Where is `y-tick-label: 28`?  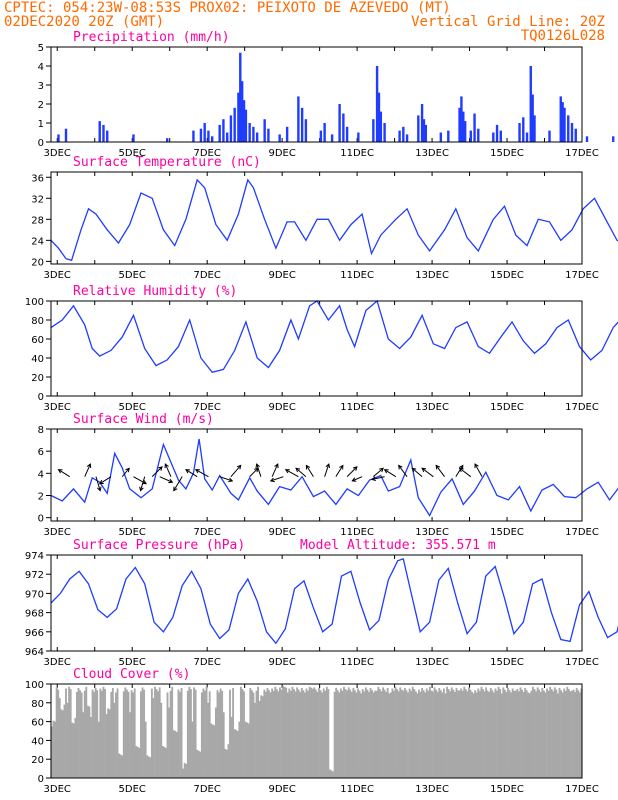 y-tick-label: 28 is located at coordinates (37, 220).